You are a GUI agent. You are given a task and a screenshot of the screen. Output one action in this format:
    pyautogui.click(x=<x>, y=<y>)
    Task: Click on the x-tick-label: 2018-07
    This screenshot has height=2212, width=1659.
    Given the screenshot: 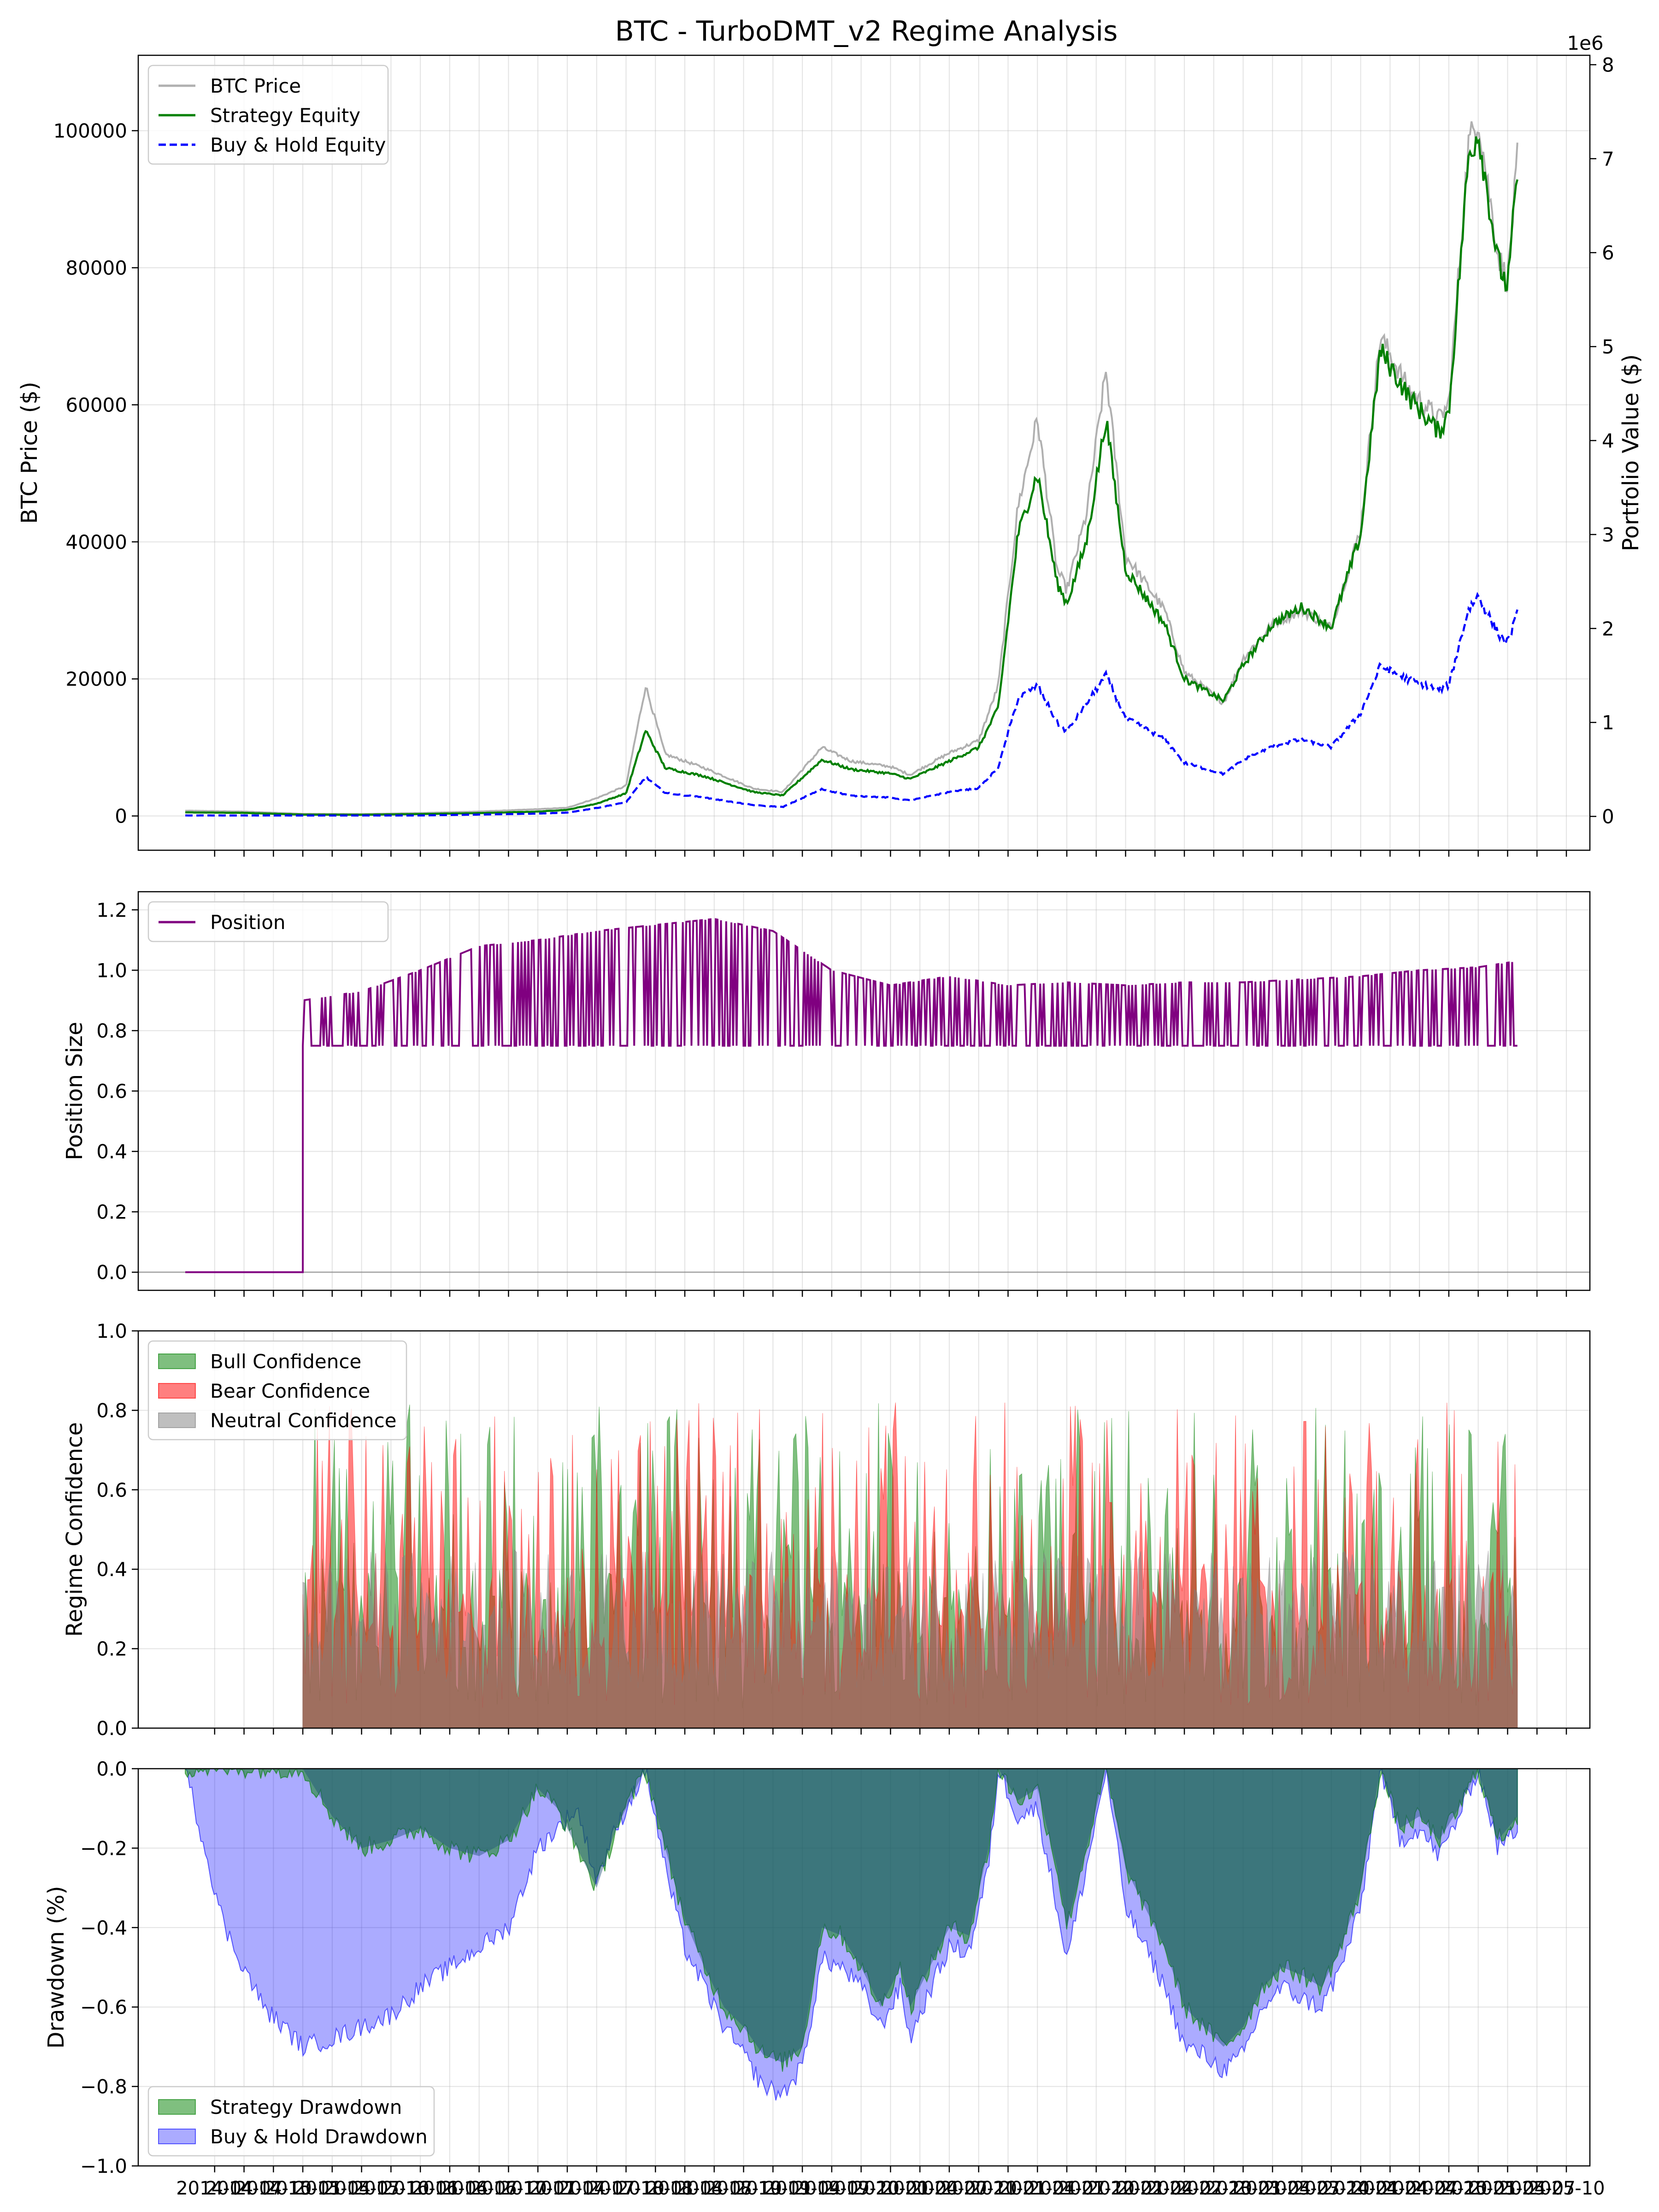 What is the action you would take?
    pyautogui.click(x=714, y=2188)
    